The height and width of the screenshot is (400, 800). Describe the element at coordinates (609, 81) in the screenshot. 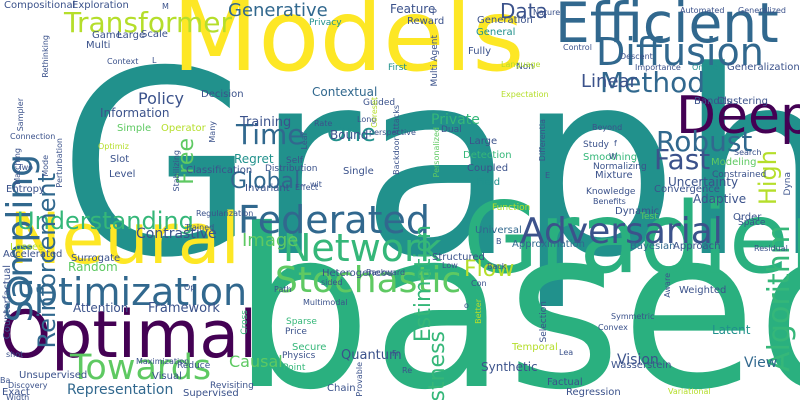

I see `word-cloud-term: Linear` at that location.